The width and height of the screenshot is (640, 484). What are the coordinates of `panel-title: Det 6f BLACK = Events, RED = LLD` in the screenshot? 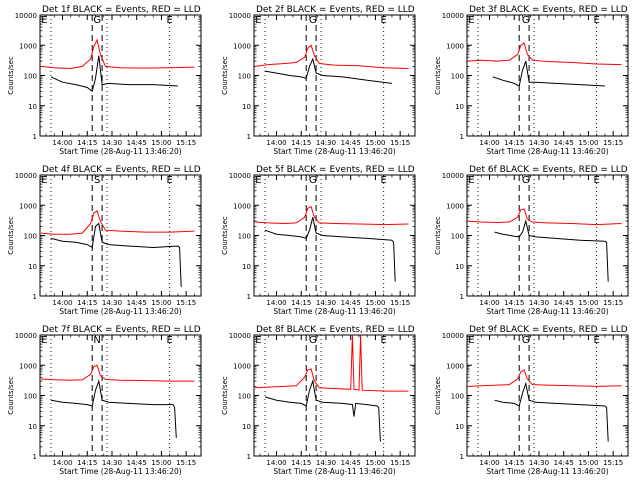 It's located at (548, 170).